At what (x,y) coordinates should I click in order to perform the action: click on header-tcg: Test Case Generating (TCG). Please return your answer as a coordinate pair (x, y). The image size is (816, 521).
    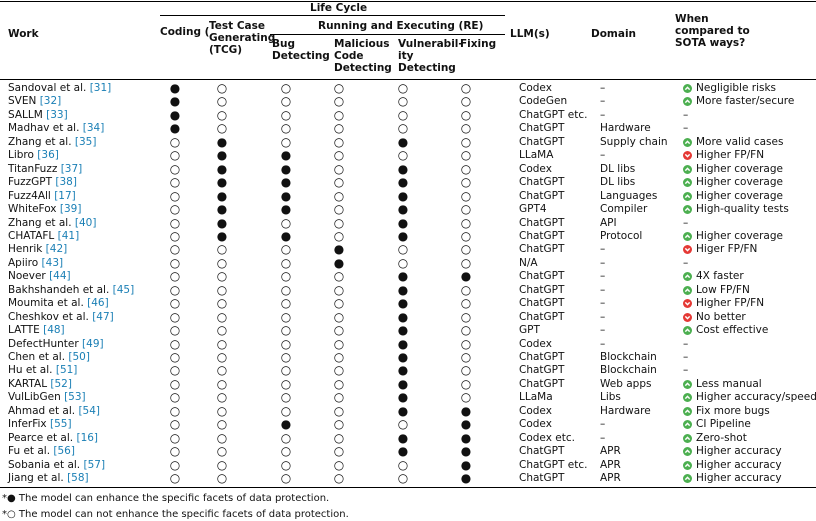
    Looking at the image, I should click on (242, 38).